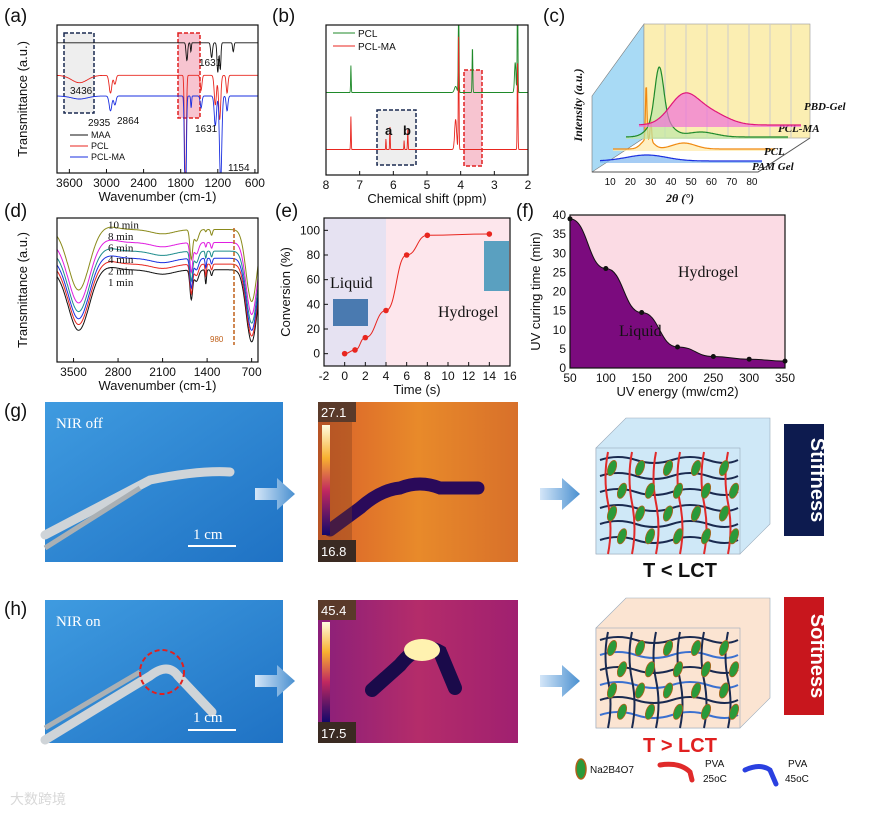 This screenshot has width=876, height=814. I want to click on peak-label-a: a, so click(389, 130).